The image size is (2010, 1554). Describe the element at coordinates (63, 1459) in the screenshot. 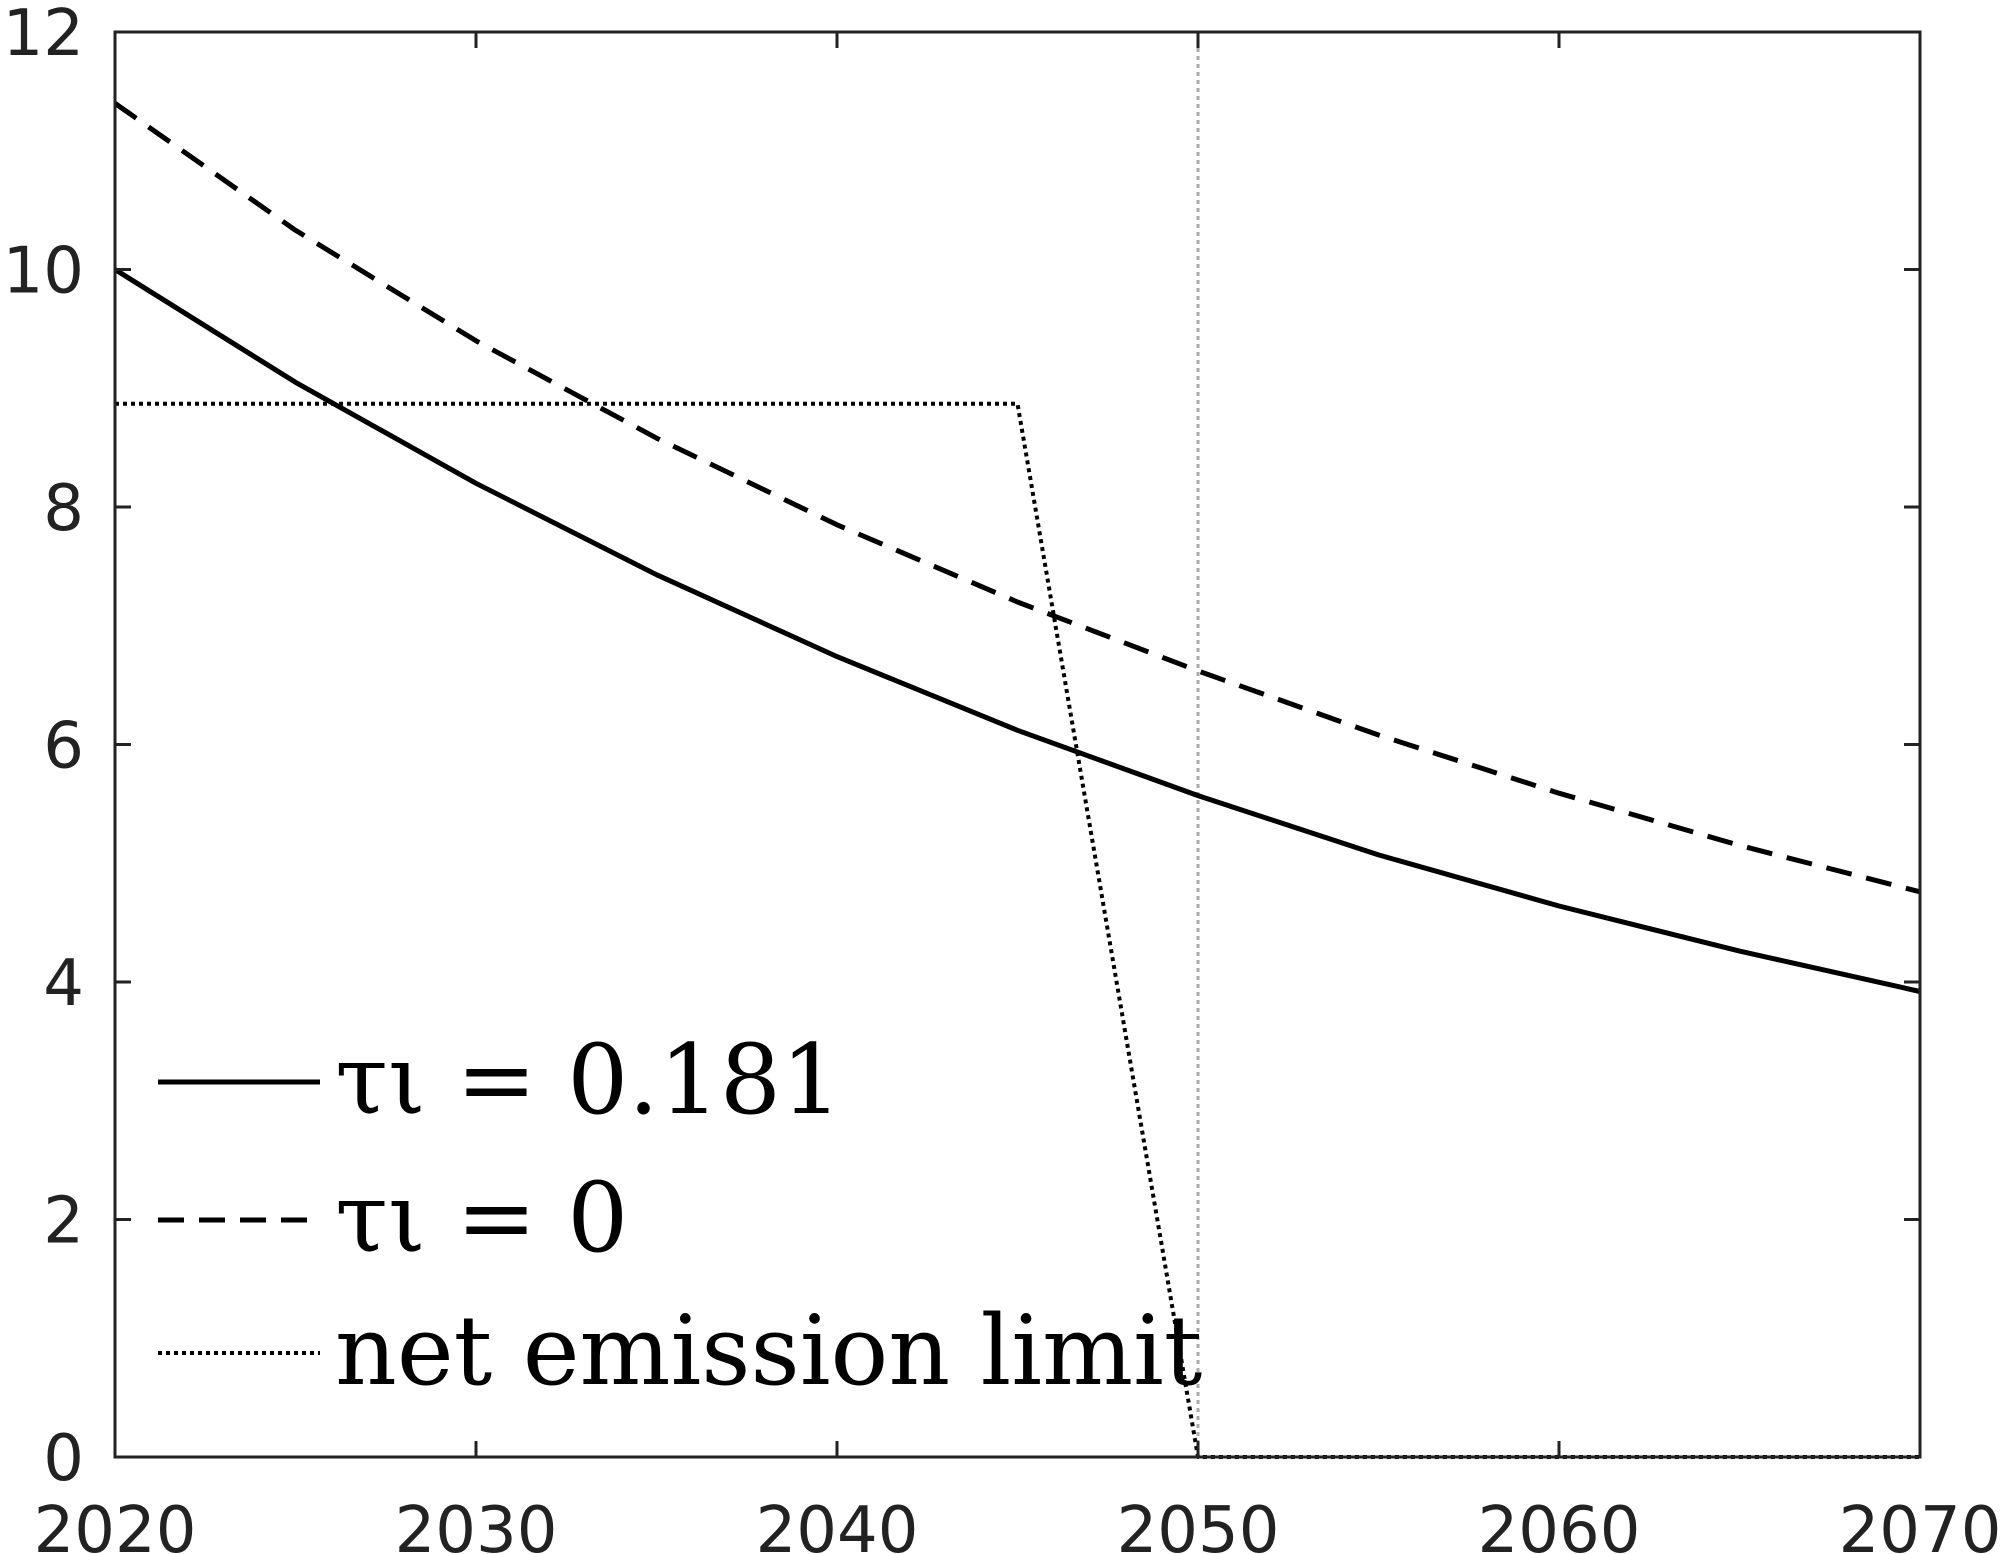

I see `y-tick-label: 0` at that location.